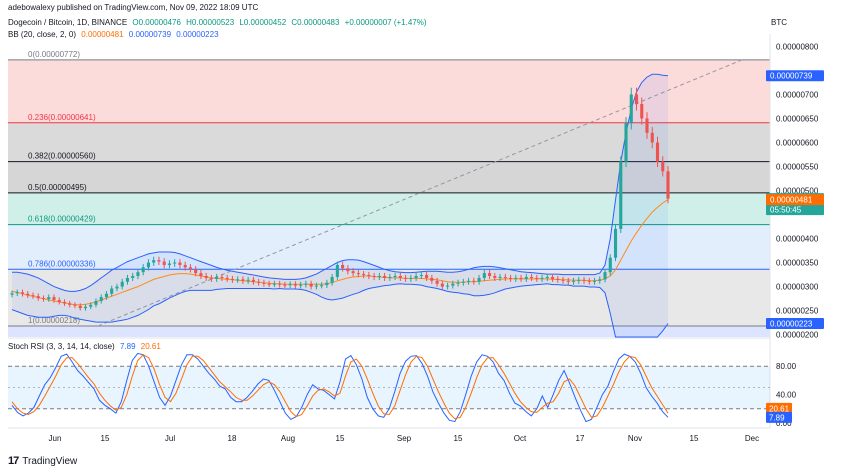 This screenshot has height=475, width=848. I want to click on price-tick-label: 0.00000650, so click(797, 118).